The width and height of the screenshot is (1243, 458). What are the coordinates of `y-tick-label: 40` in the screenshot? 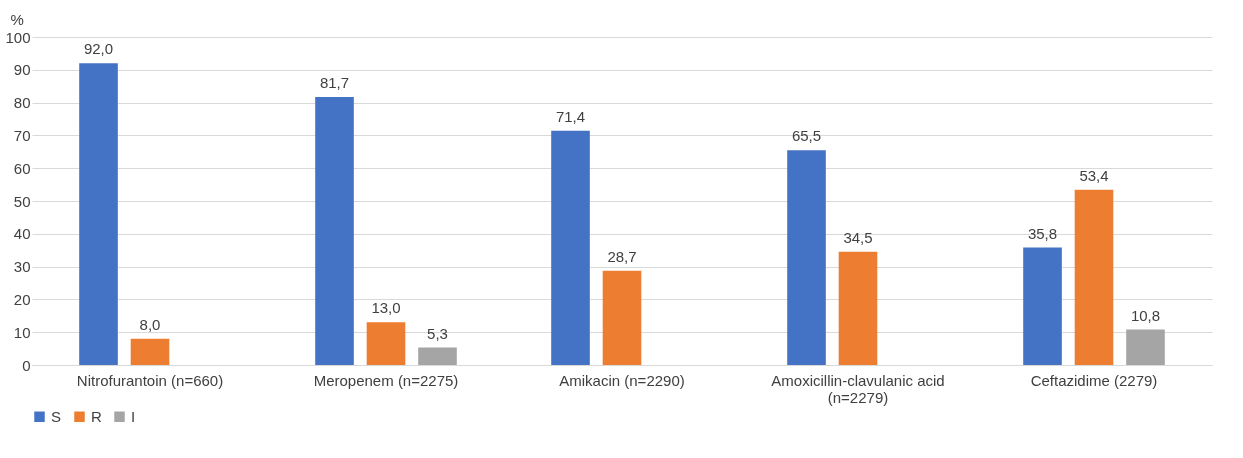 It's located at (22, 234).